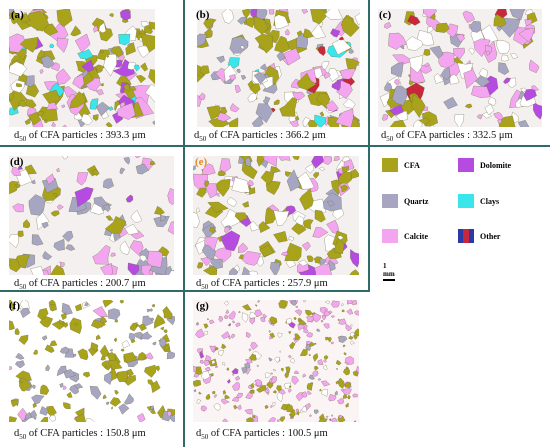  What do you see at coordinates (390, 236) in the screenshot?
I see `legend-swatch-calcite` at bounding box center [390, 236].